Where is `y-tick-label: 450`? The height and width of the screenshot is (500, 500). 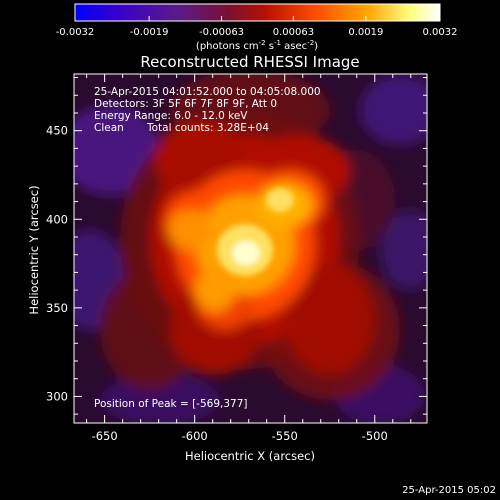
y-tick-label: 450 is located at coordinates (57, 131).